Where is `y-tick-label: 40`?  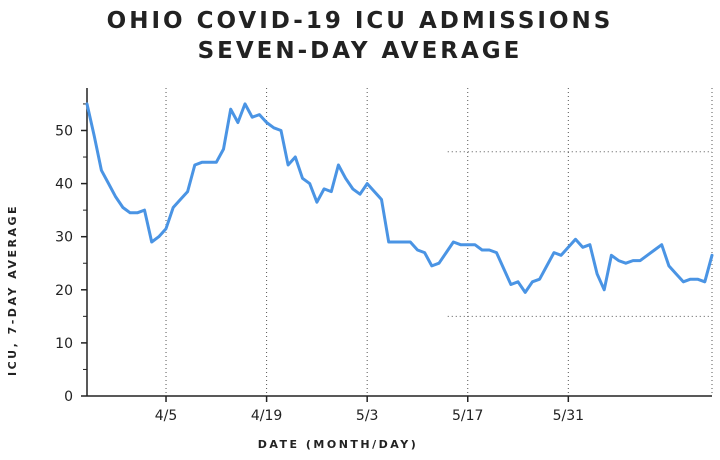
y-tick-label: 40 is located at coordinates (64, 185).